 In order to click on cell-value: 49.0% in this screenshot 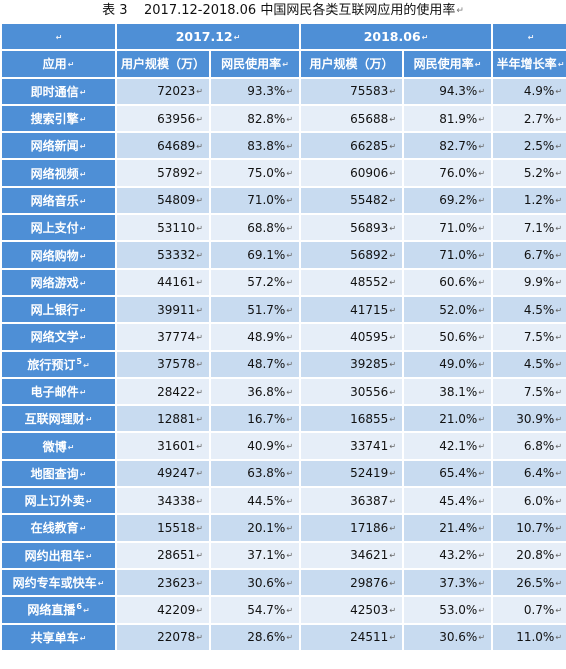, I will do `click(458, 364)`.